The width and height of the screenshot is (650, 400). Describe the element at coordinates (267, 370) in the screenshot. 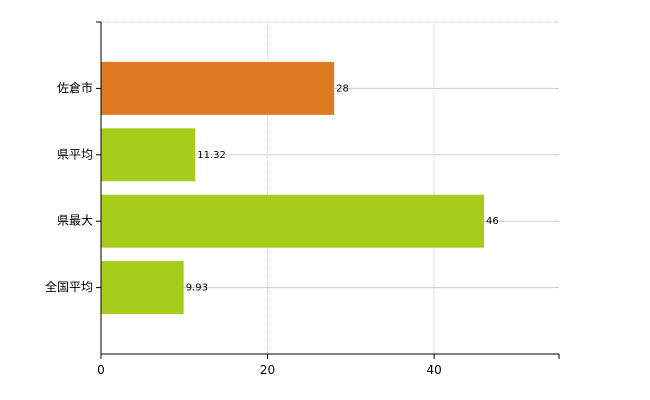

I see `x-tick-label-2: 20` at that location.